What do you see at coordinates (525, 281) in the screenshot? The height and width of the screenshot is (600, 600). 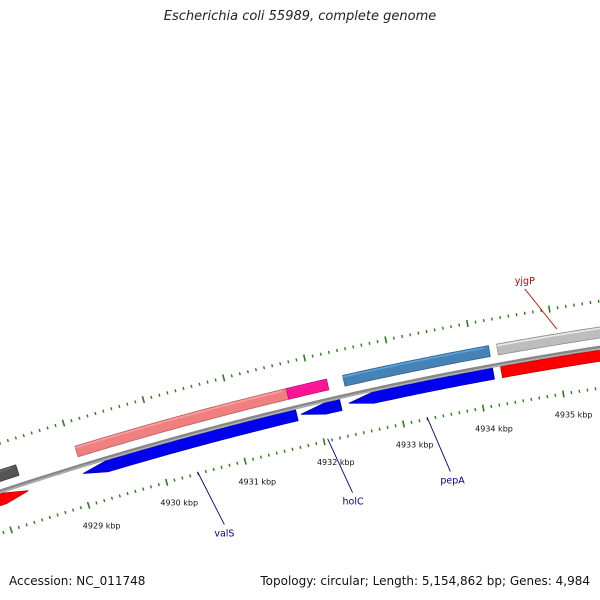 I see `gene-label-yjgP: yjgP` at bounding box center [525, 281].